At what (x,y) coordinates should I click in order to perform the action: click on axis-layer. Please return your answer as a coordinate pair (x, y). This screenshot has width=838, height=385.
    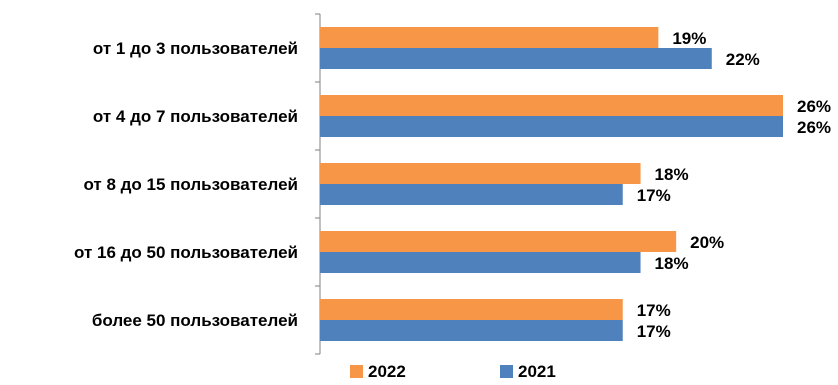
    Looking at the image, I should click on (318, 184).